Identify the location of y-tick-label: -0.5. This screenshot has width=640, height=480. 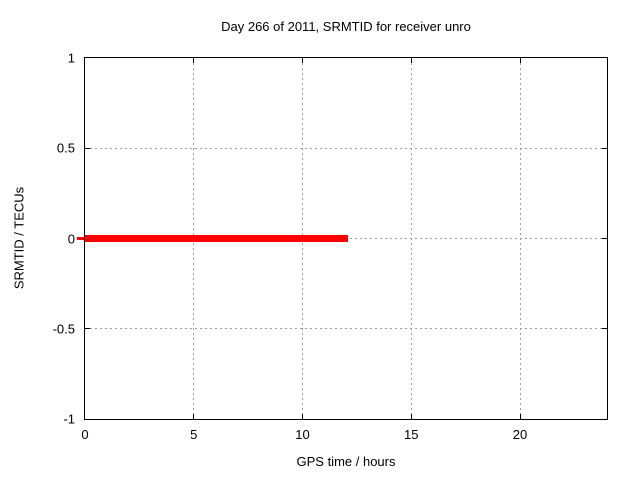
(63, 329).